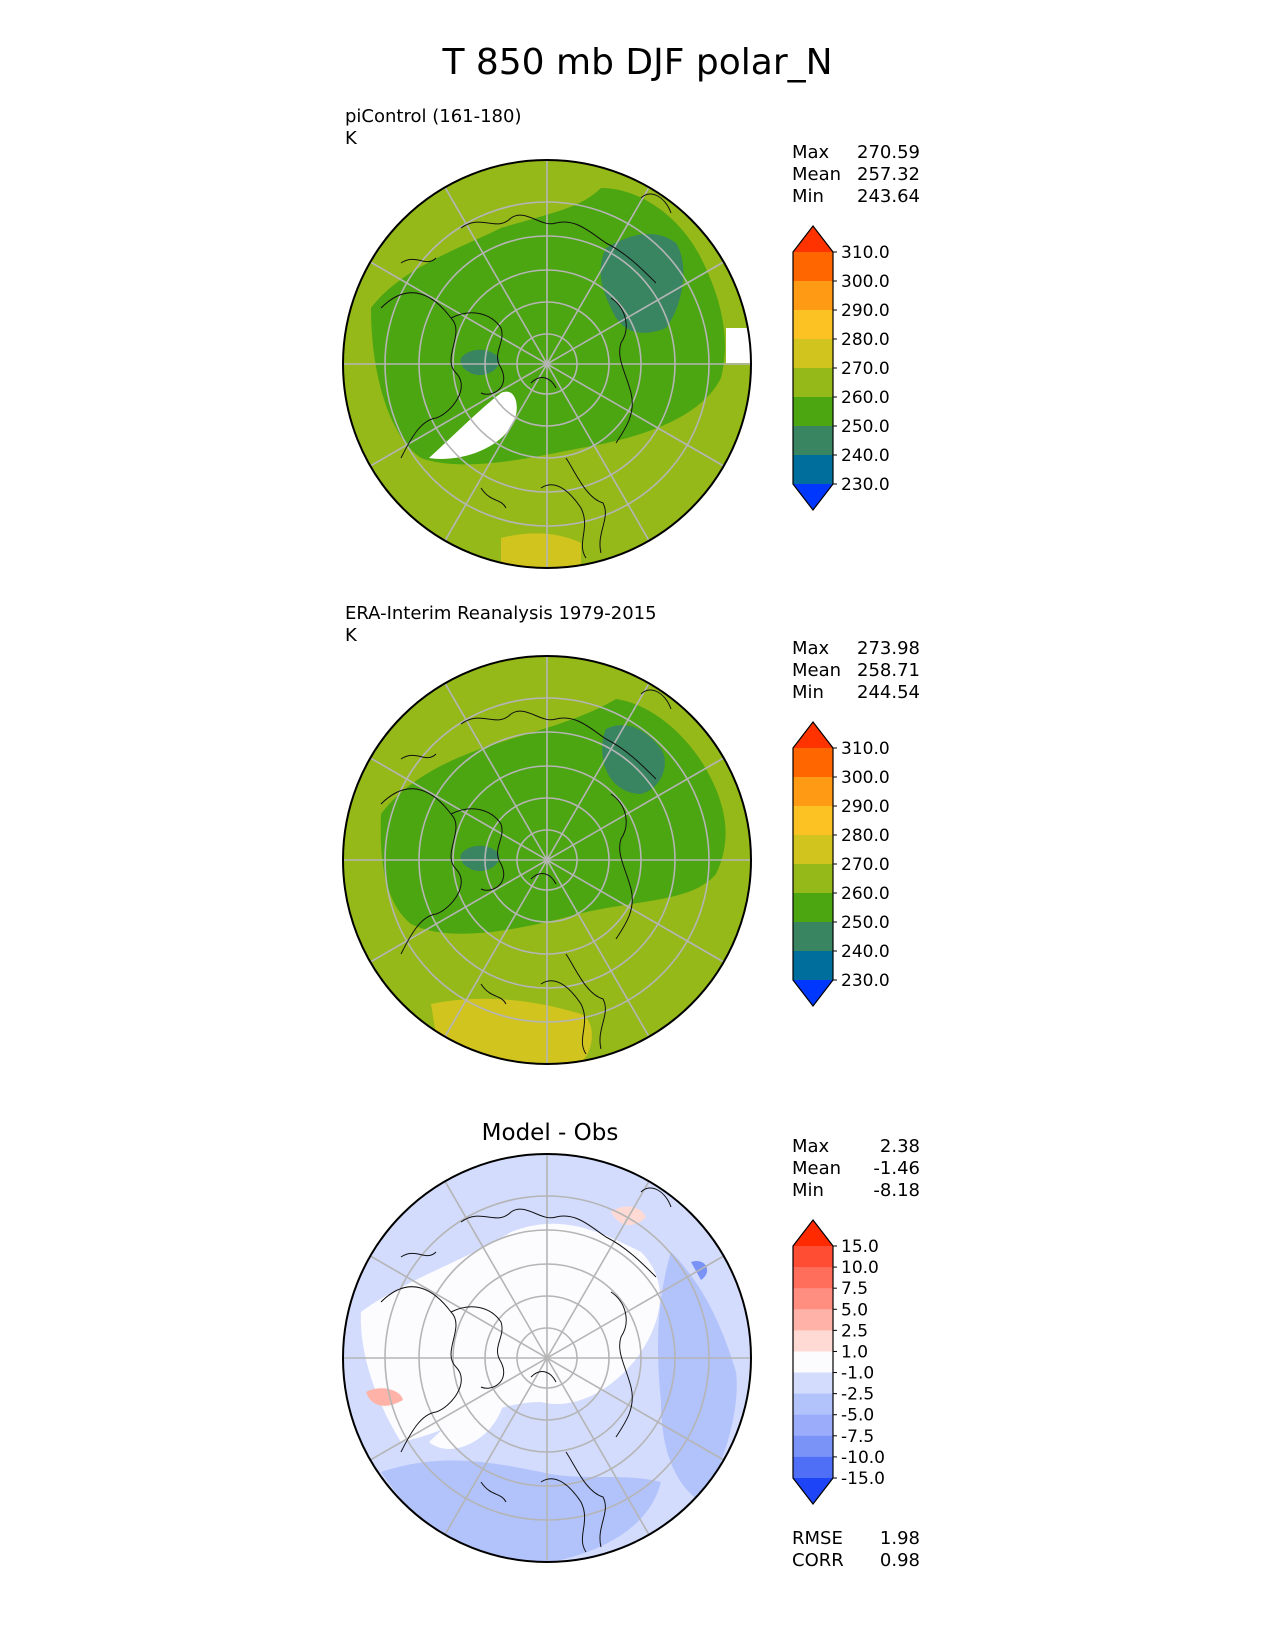 This screenshot has height=1650, width=1275. Describe the element at coordinates (738, 345) in the screenshot. I see `missing-data-east` at that location.